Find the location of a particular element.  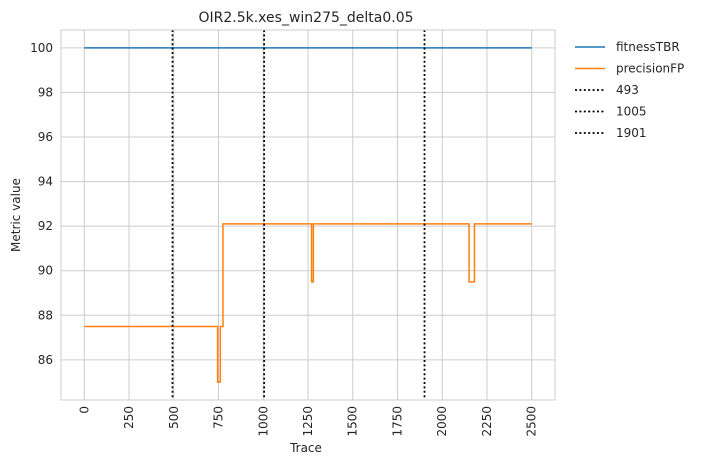

x-tick-label: 1250 is located at coordinates (308, 421).